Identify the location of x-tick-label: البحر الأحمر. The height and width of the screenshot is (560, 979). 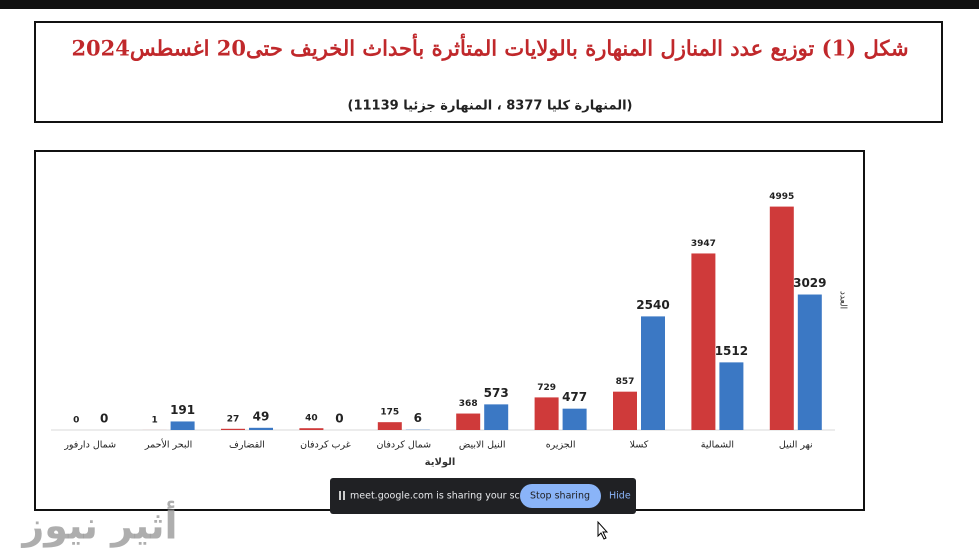
(168, 445).